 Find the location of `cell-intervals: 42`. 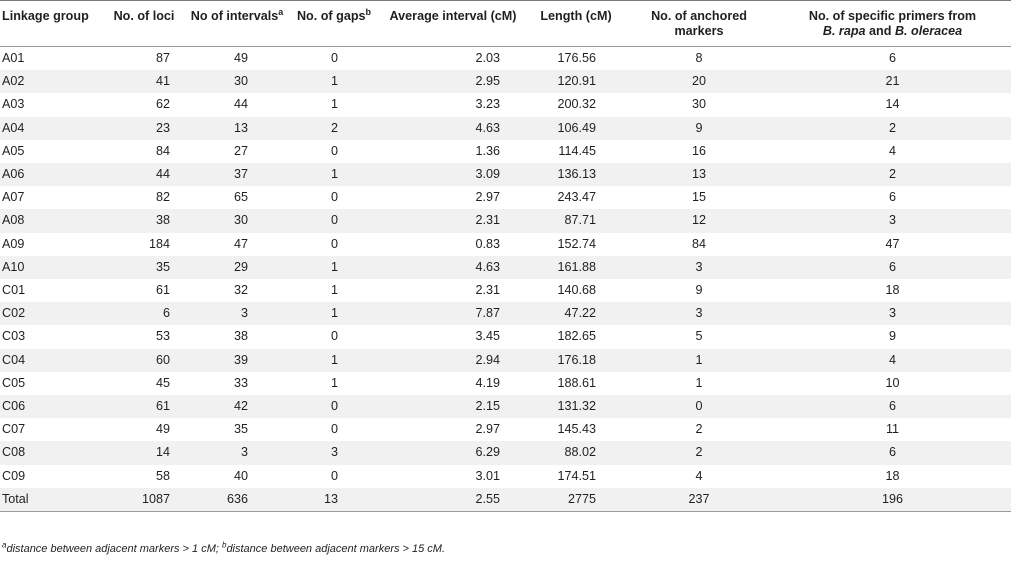

cell-intervals: 42 is located at coordinates (237, 407).